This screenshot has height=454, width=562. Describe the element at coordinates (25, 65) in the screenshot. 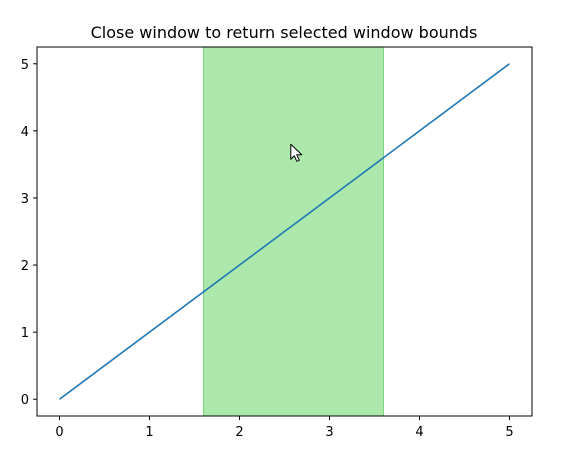

I see `y-tick-label: 5` at that location.